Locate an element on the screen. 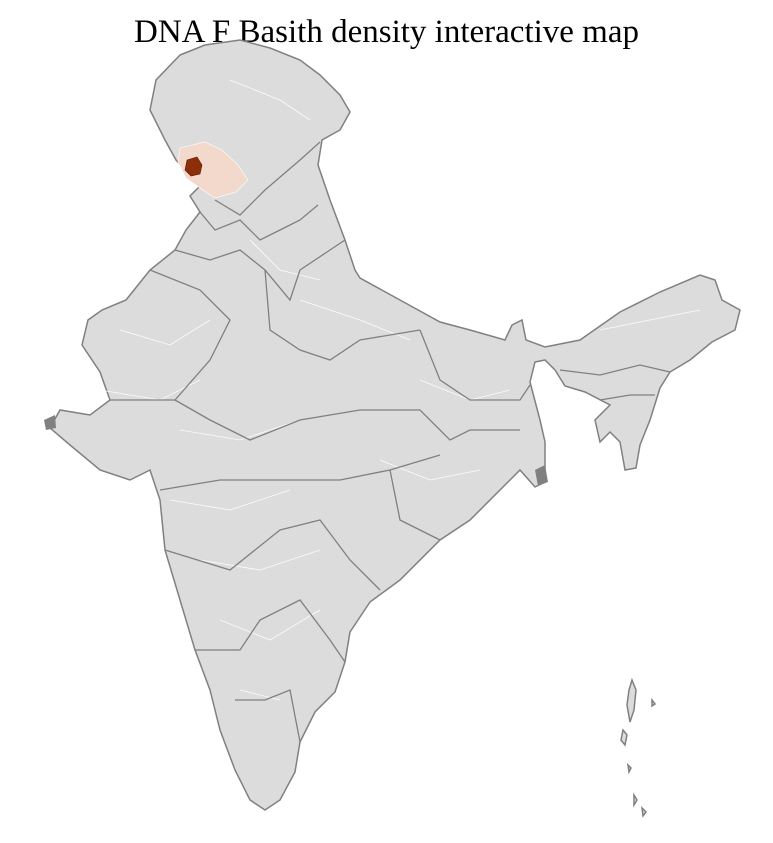 The width and height of the screenshot is (773, 843). andaman-nicobar-islands is located at coordinates (638, 747).